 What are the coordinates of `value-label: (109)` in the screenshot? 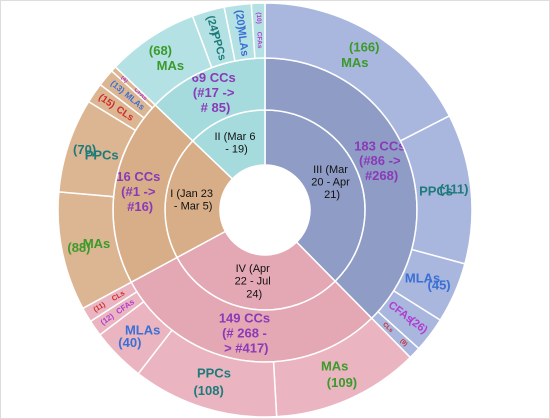 It's located at (342, 382).